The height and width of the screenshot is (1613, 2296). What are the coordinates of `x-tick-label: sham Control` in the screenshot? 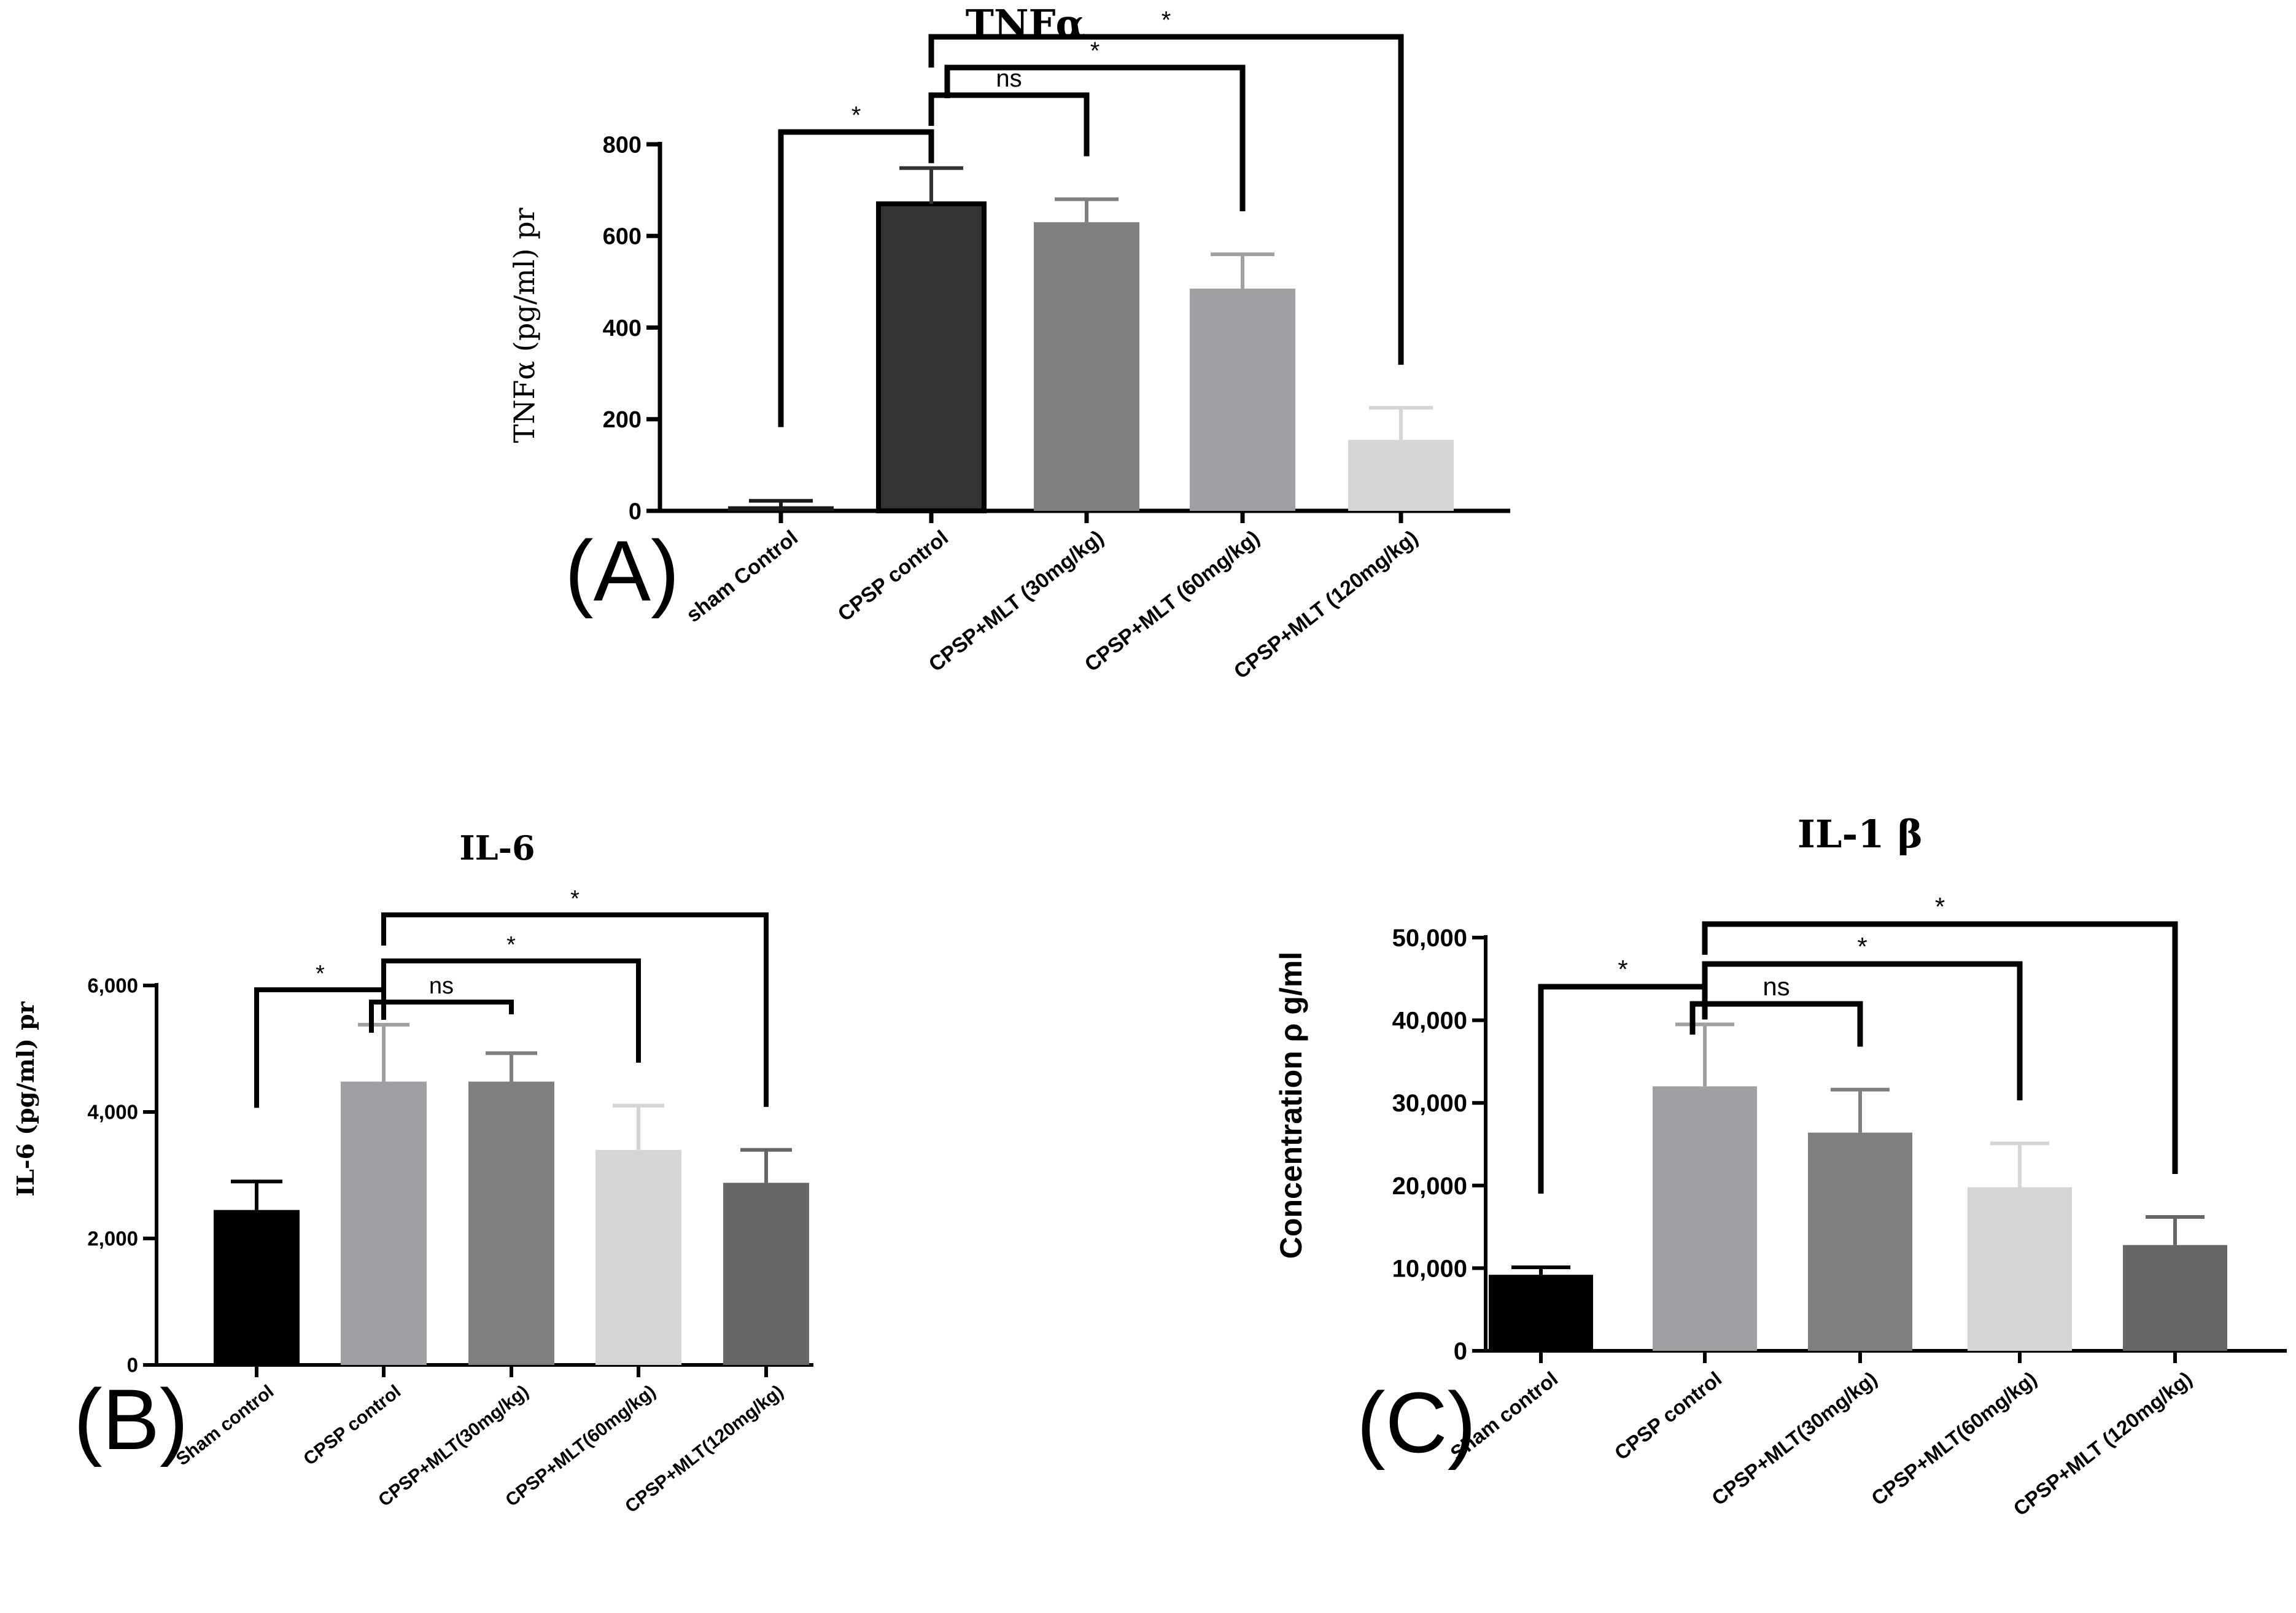 It's located at (742, 576).